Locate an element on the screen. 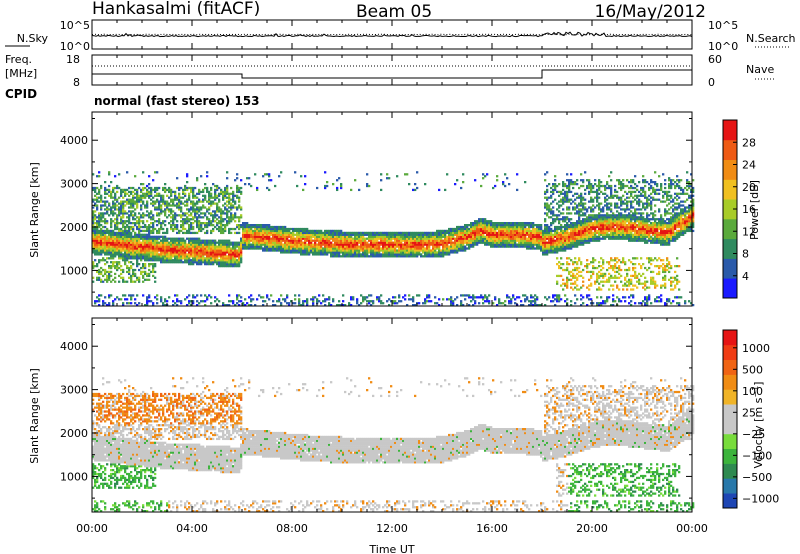  colorbar-tick-label: 12 is located at coordinates (749, 231).